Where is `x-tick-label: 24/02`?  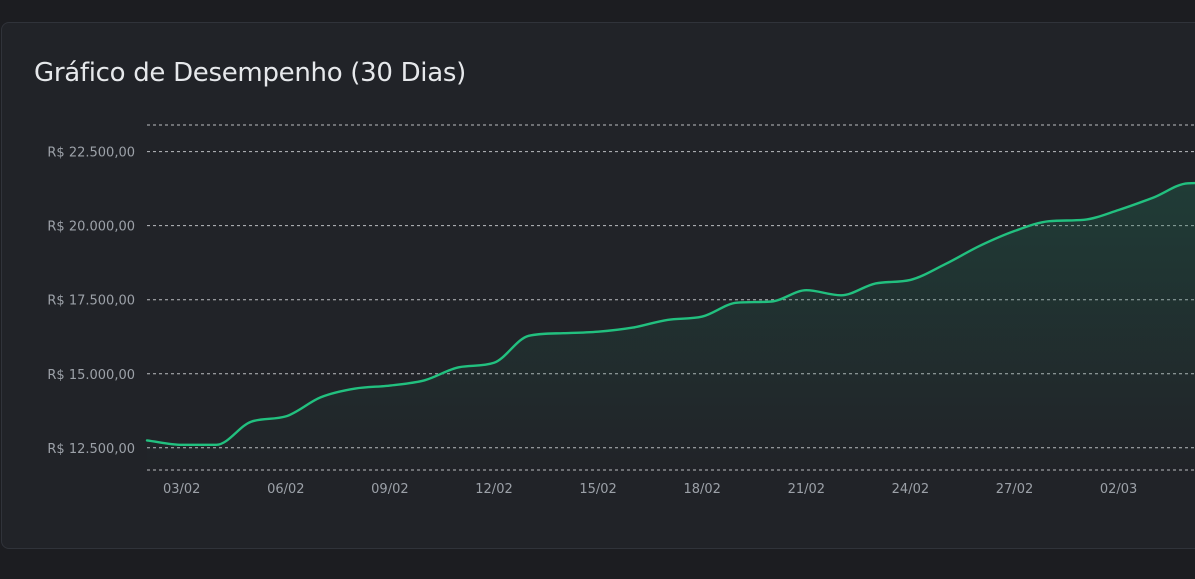
x-tick-label: 24/02 is located at coordinates (910, 489).